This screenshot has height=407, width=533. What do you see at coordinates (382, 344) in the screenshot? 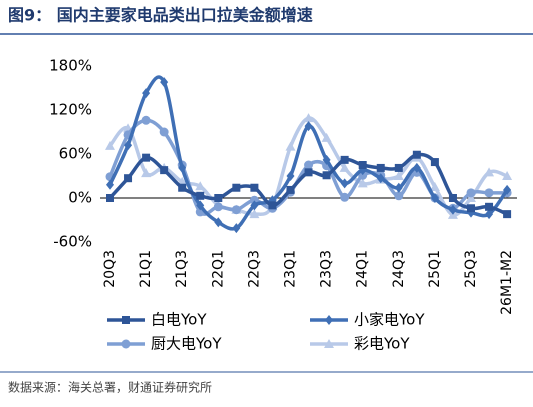
I see `legend-label: 彩电YoY` at bounding box center [382, 344].